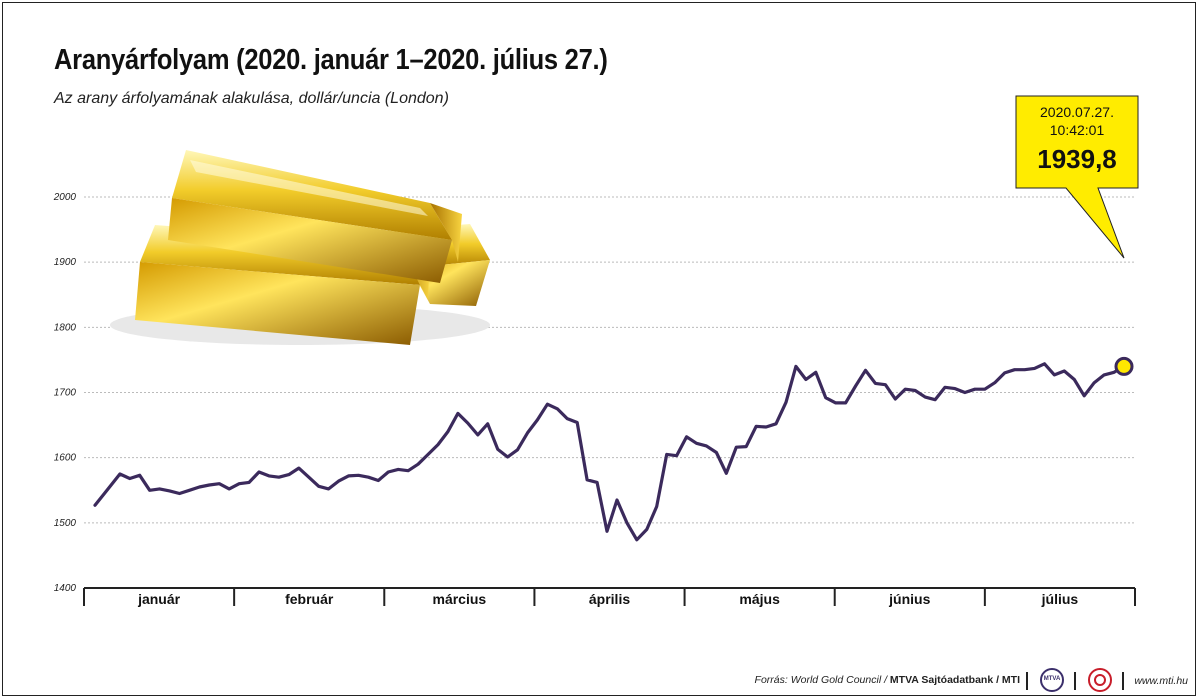  Describe the element at coordinates (1077, 112) in the screenshot. I see `callout-date: 2020.07.27.` at that location.